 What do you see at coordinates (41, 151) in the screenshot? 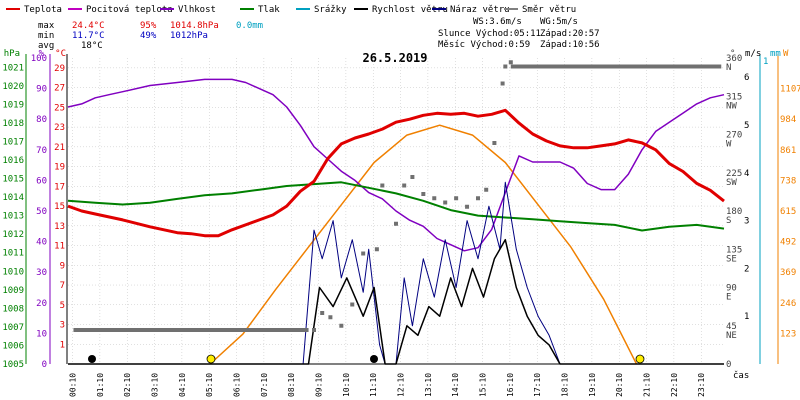
I see `tick-label: 70` at bounding box center [41, 151].